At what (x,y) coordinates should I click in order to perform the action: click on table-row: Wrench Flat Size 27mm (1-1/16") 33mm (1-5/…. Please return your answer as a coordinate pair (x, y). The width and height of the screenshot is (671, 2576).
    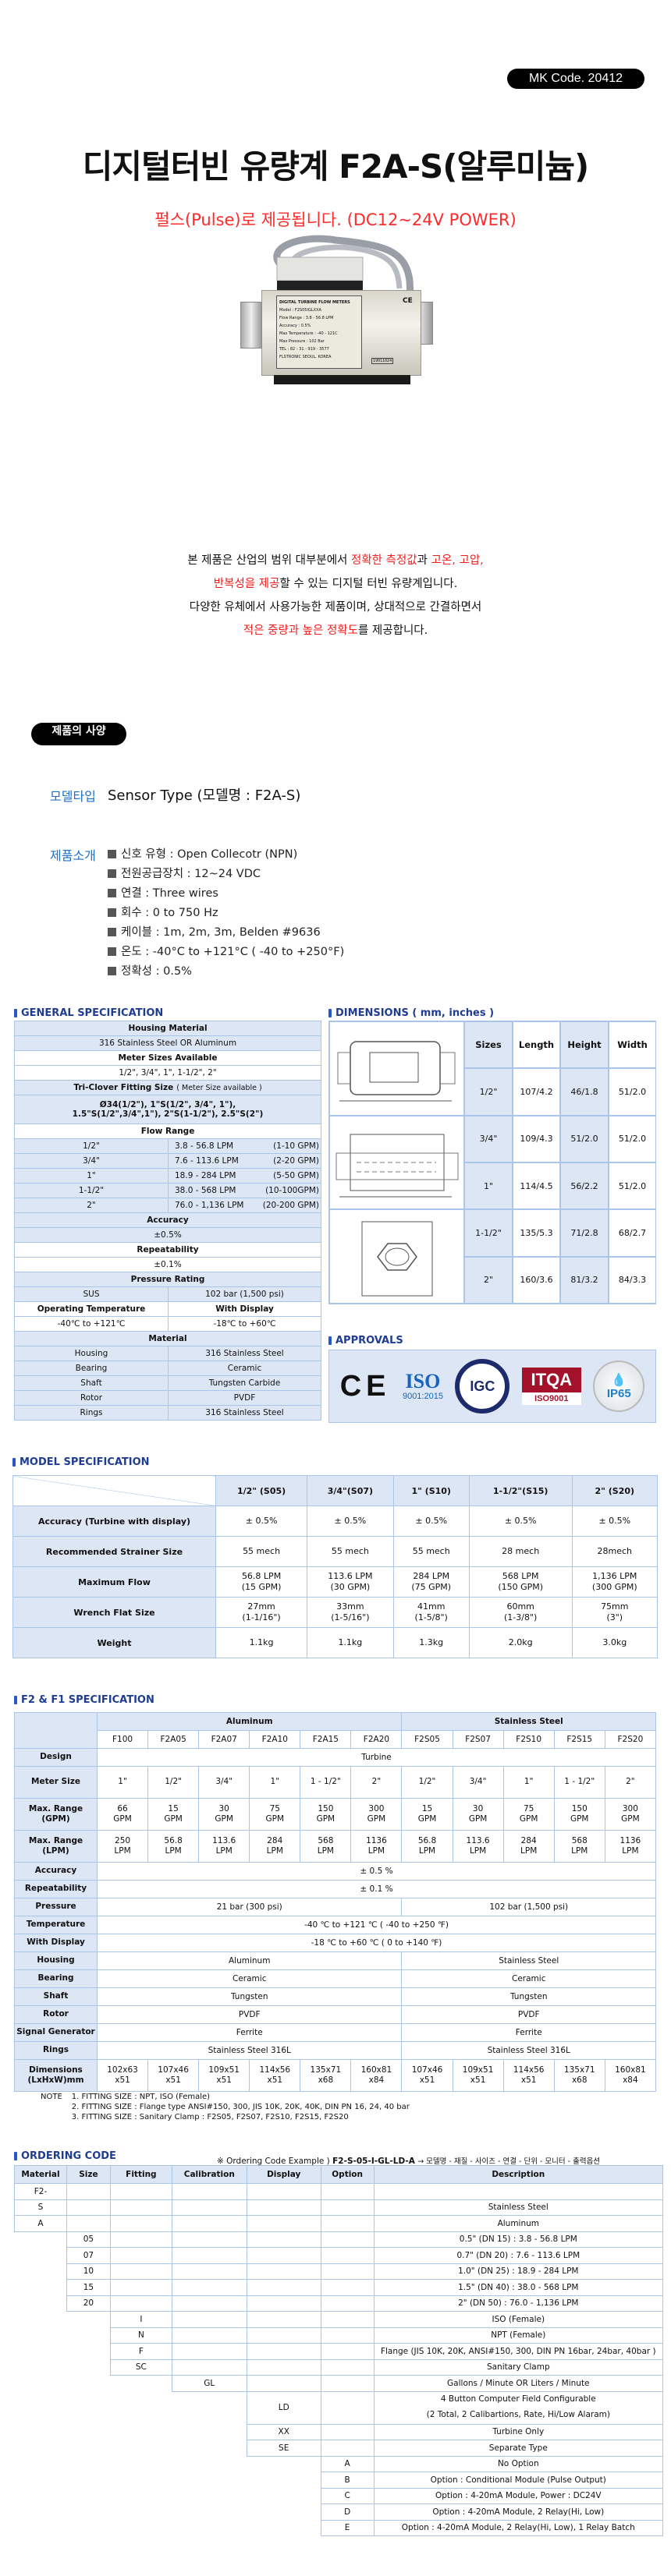
    Looking at the image, I should click on (335, 1612).